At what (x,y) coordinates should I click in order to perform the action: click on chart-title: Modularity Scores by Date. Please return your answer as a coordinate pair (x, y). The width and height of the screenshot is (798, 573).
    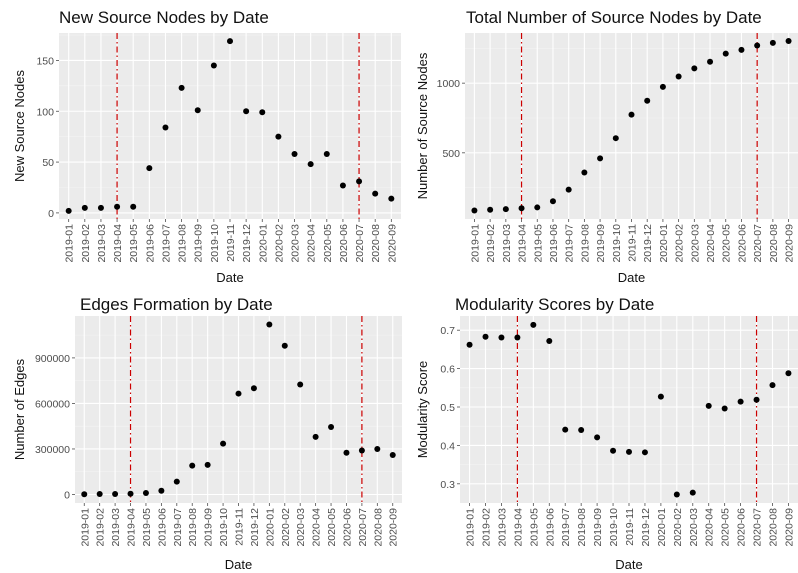
    Looking at the image, I should click on (554, 304).